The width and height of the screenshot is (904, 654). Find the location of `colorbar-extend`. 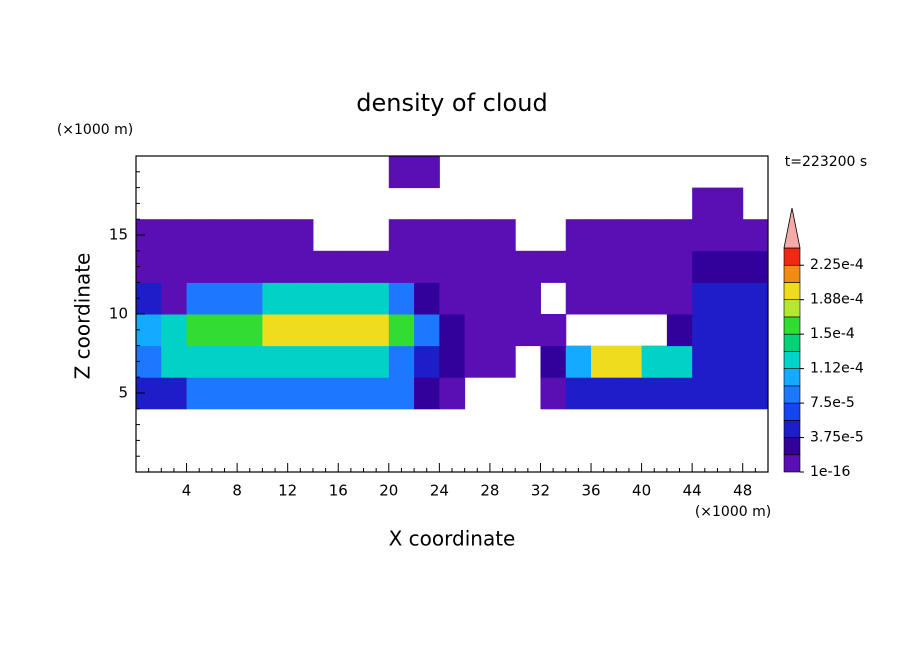

colorbar-extend is located at coordinates (792, 228).